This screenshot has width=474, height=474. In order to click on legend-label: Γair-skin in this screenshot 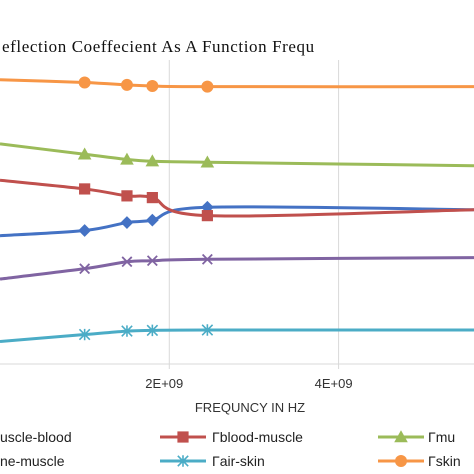, I will do `click(238, 461)`.